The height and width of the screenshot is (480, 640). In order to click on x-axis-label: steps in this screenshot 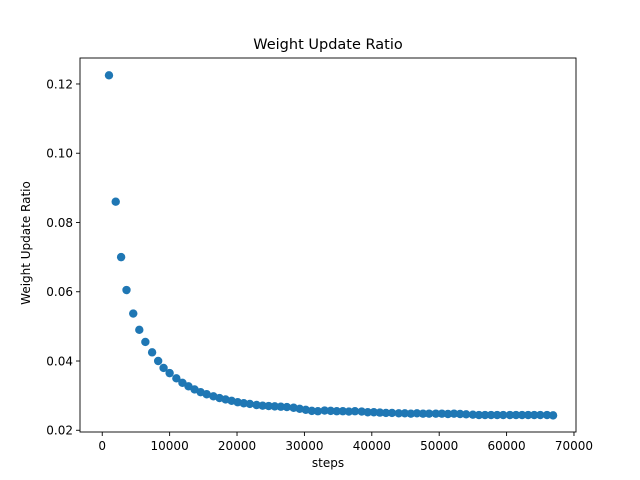, I will do `click(328, 463)`.